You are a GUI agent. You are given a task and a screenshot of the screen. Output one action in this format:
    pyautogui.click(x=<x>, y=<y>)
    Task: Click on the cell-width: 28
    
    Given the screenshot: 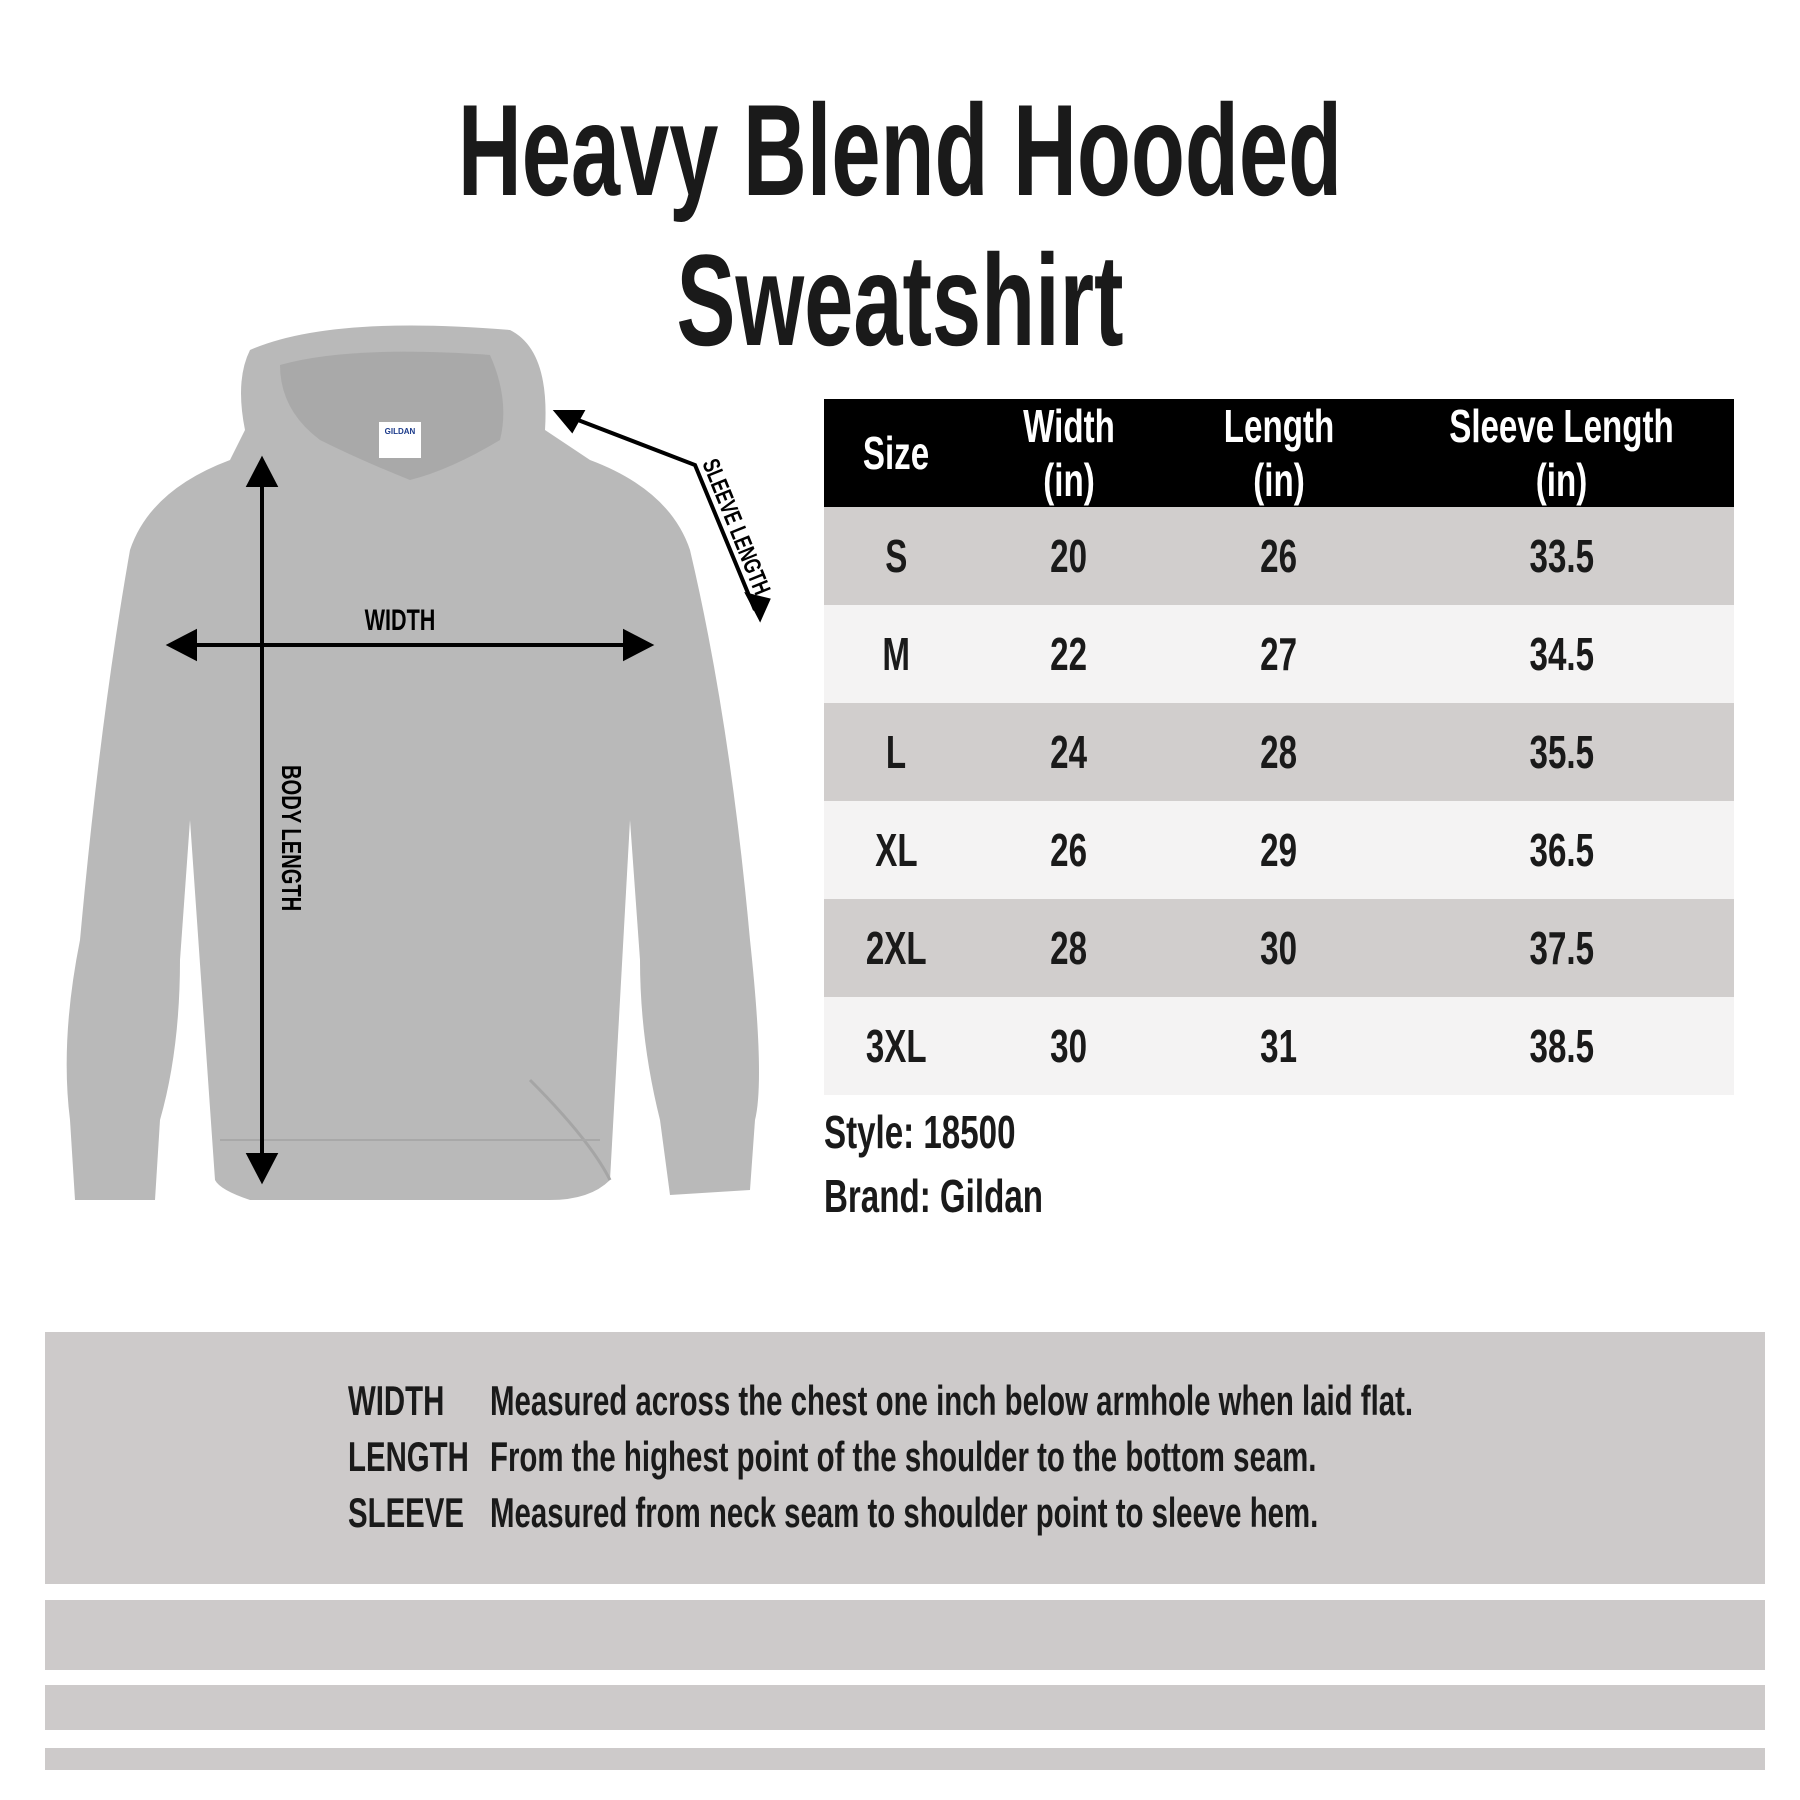 What is the action you would take?
    pyautogui.click(x=1069, y=948)
    